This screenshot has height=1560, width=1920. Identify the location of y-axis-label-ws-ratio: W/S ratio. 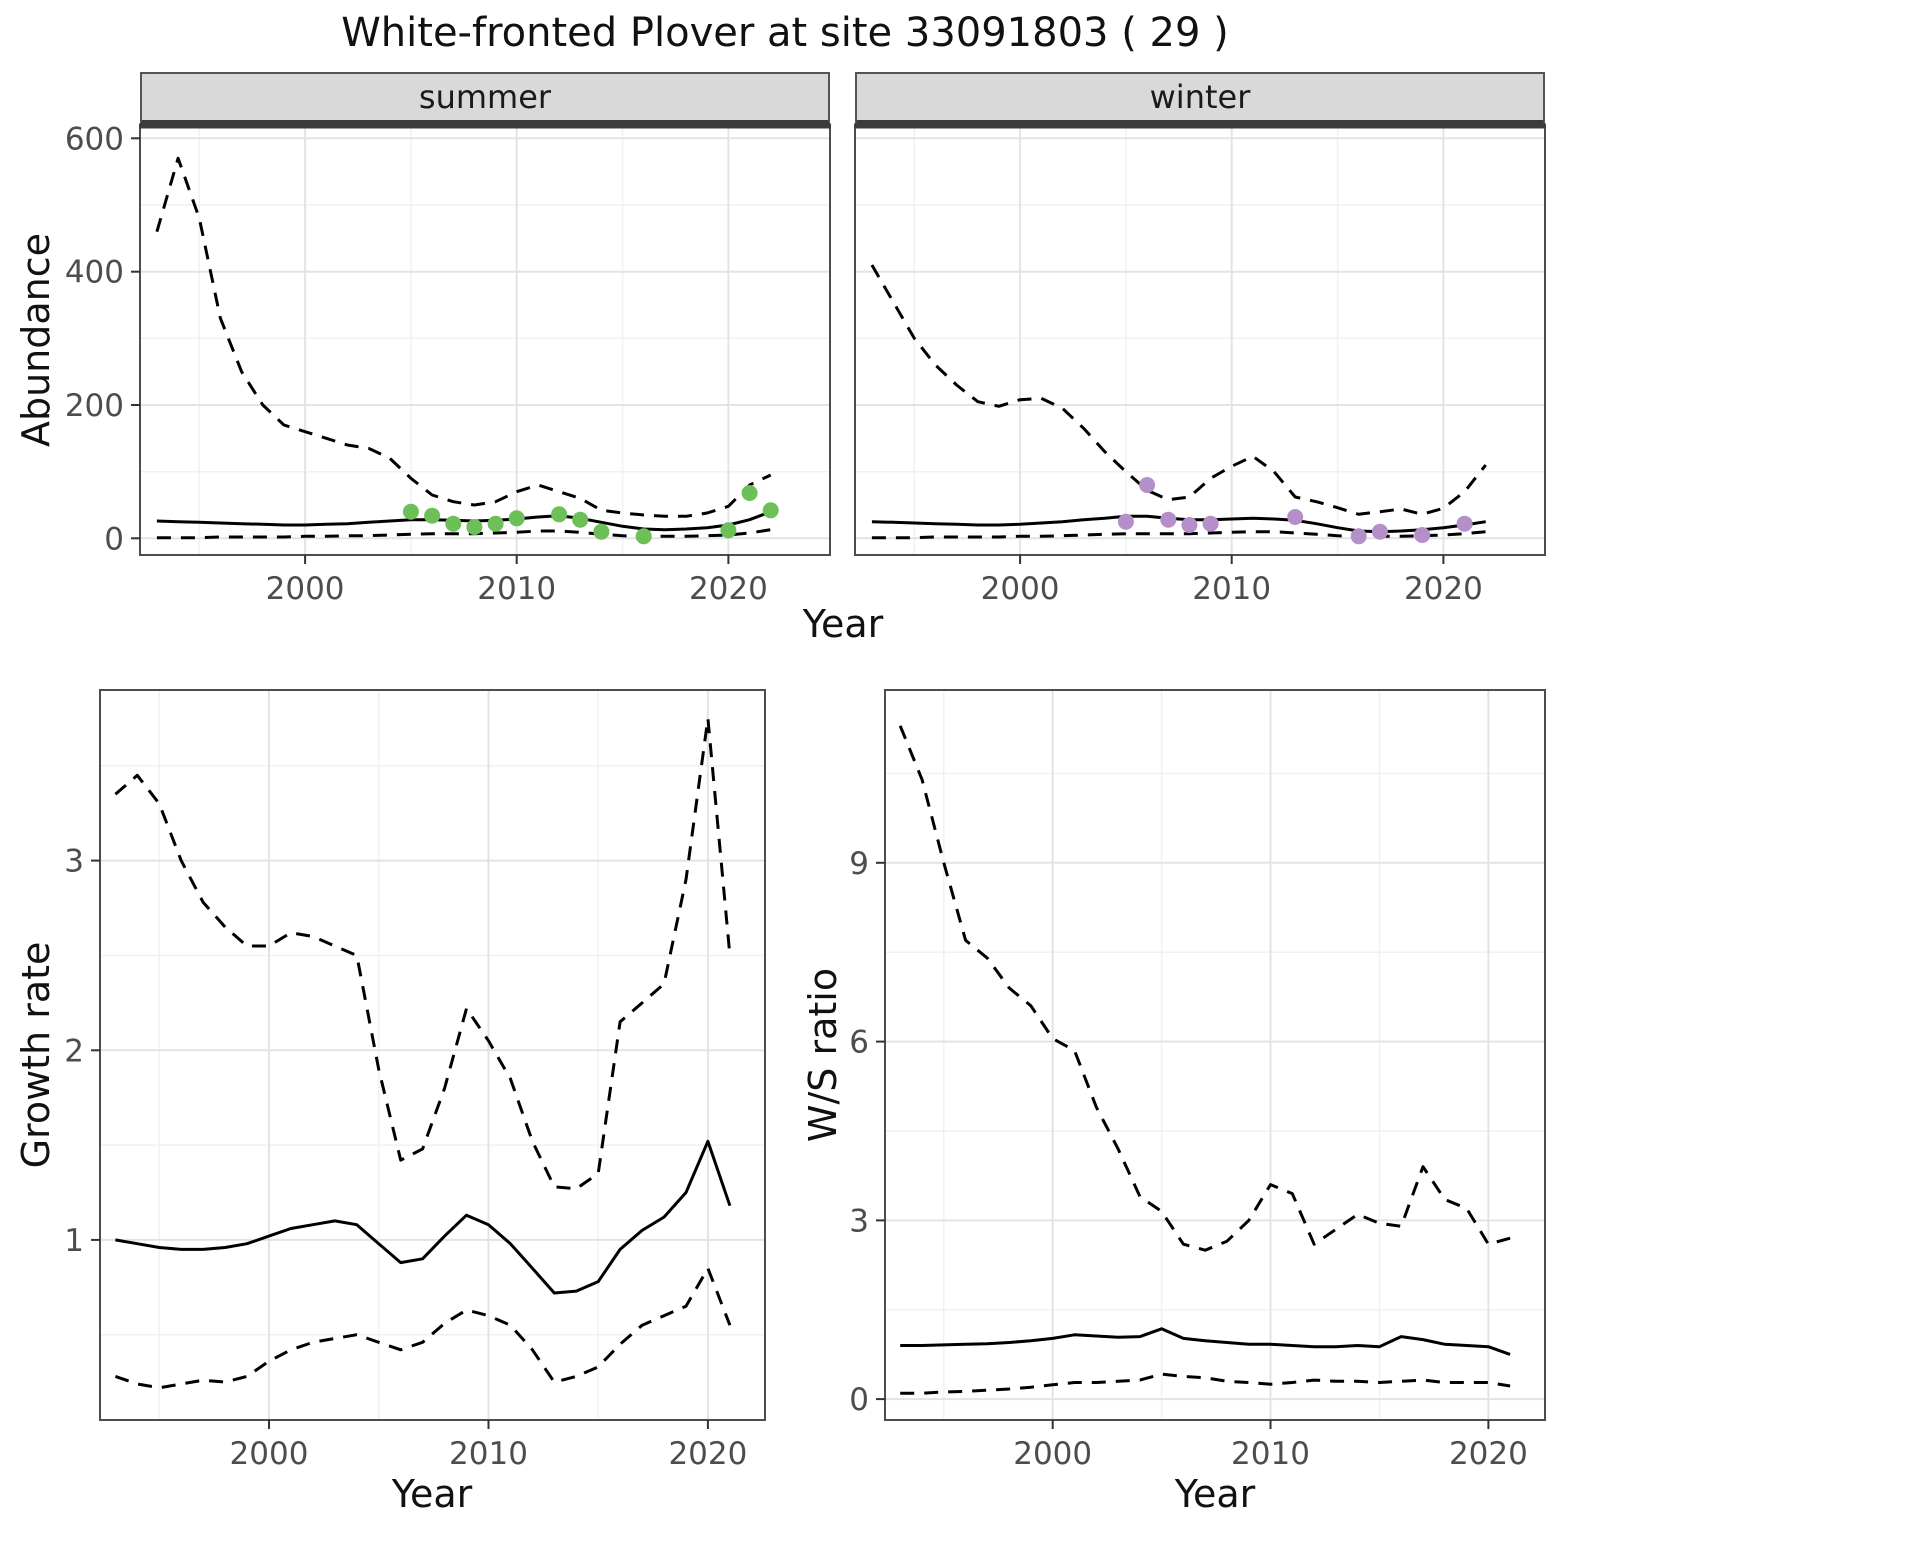
(823, 1055).